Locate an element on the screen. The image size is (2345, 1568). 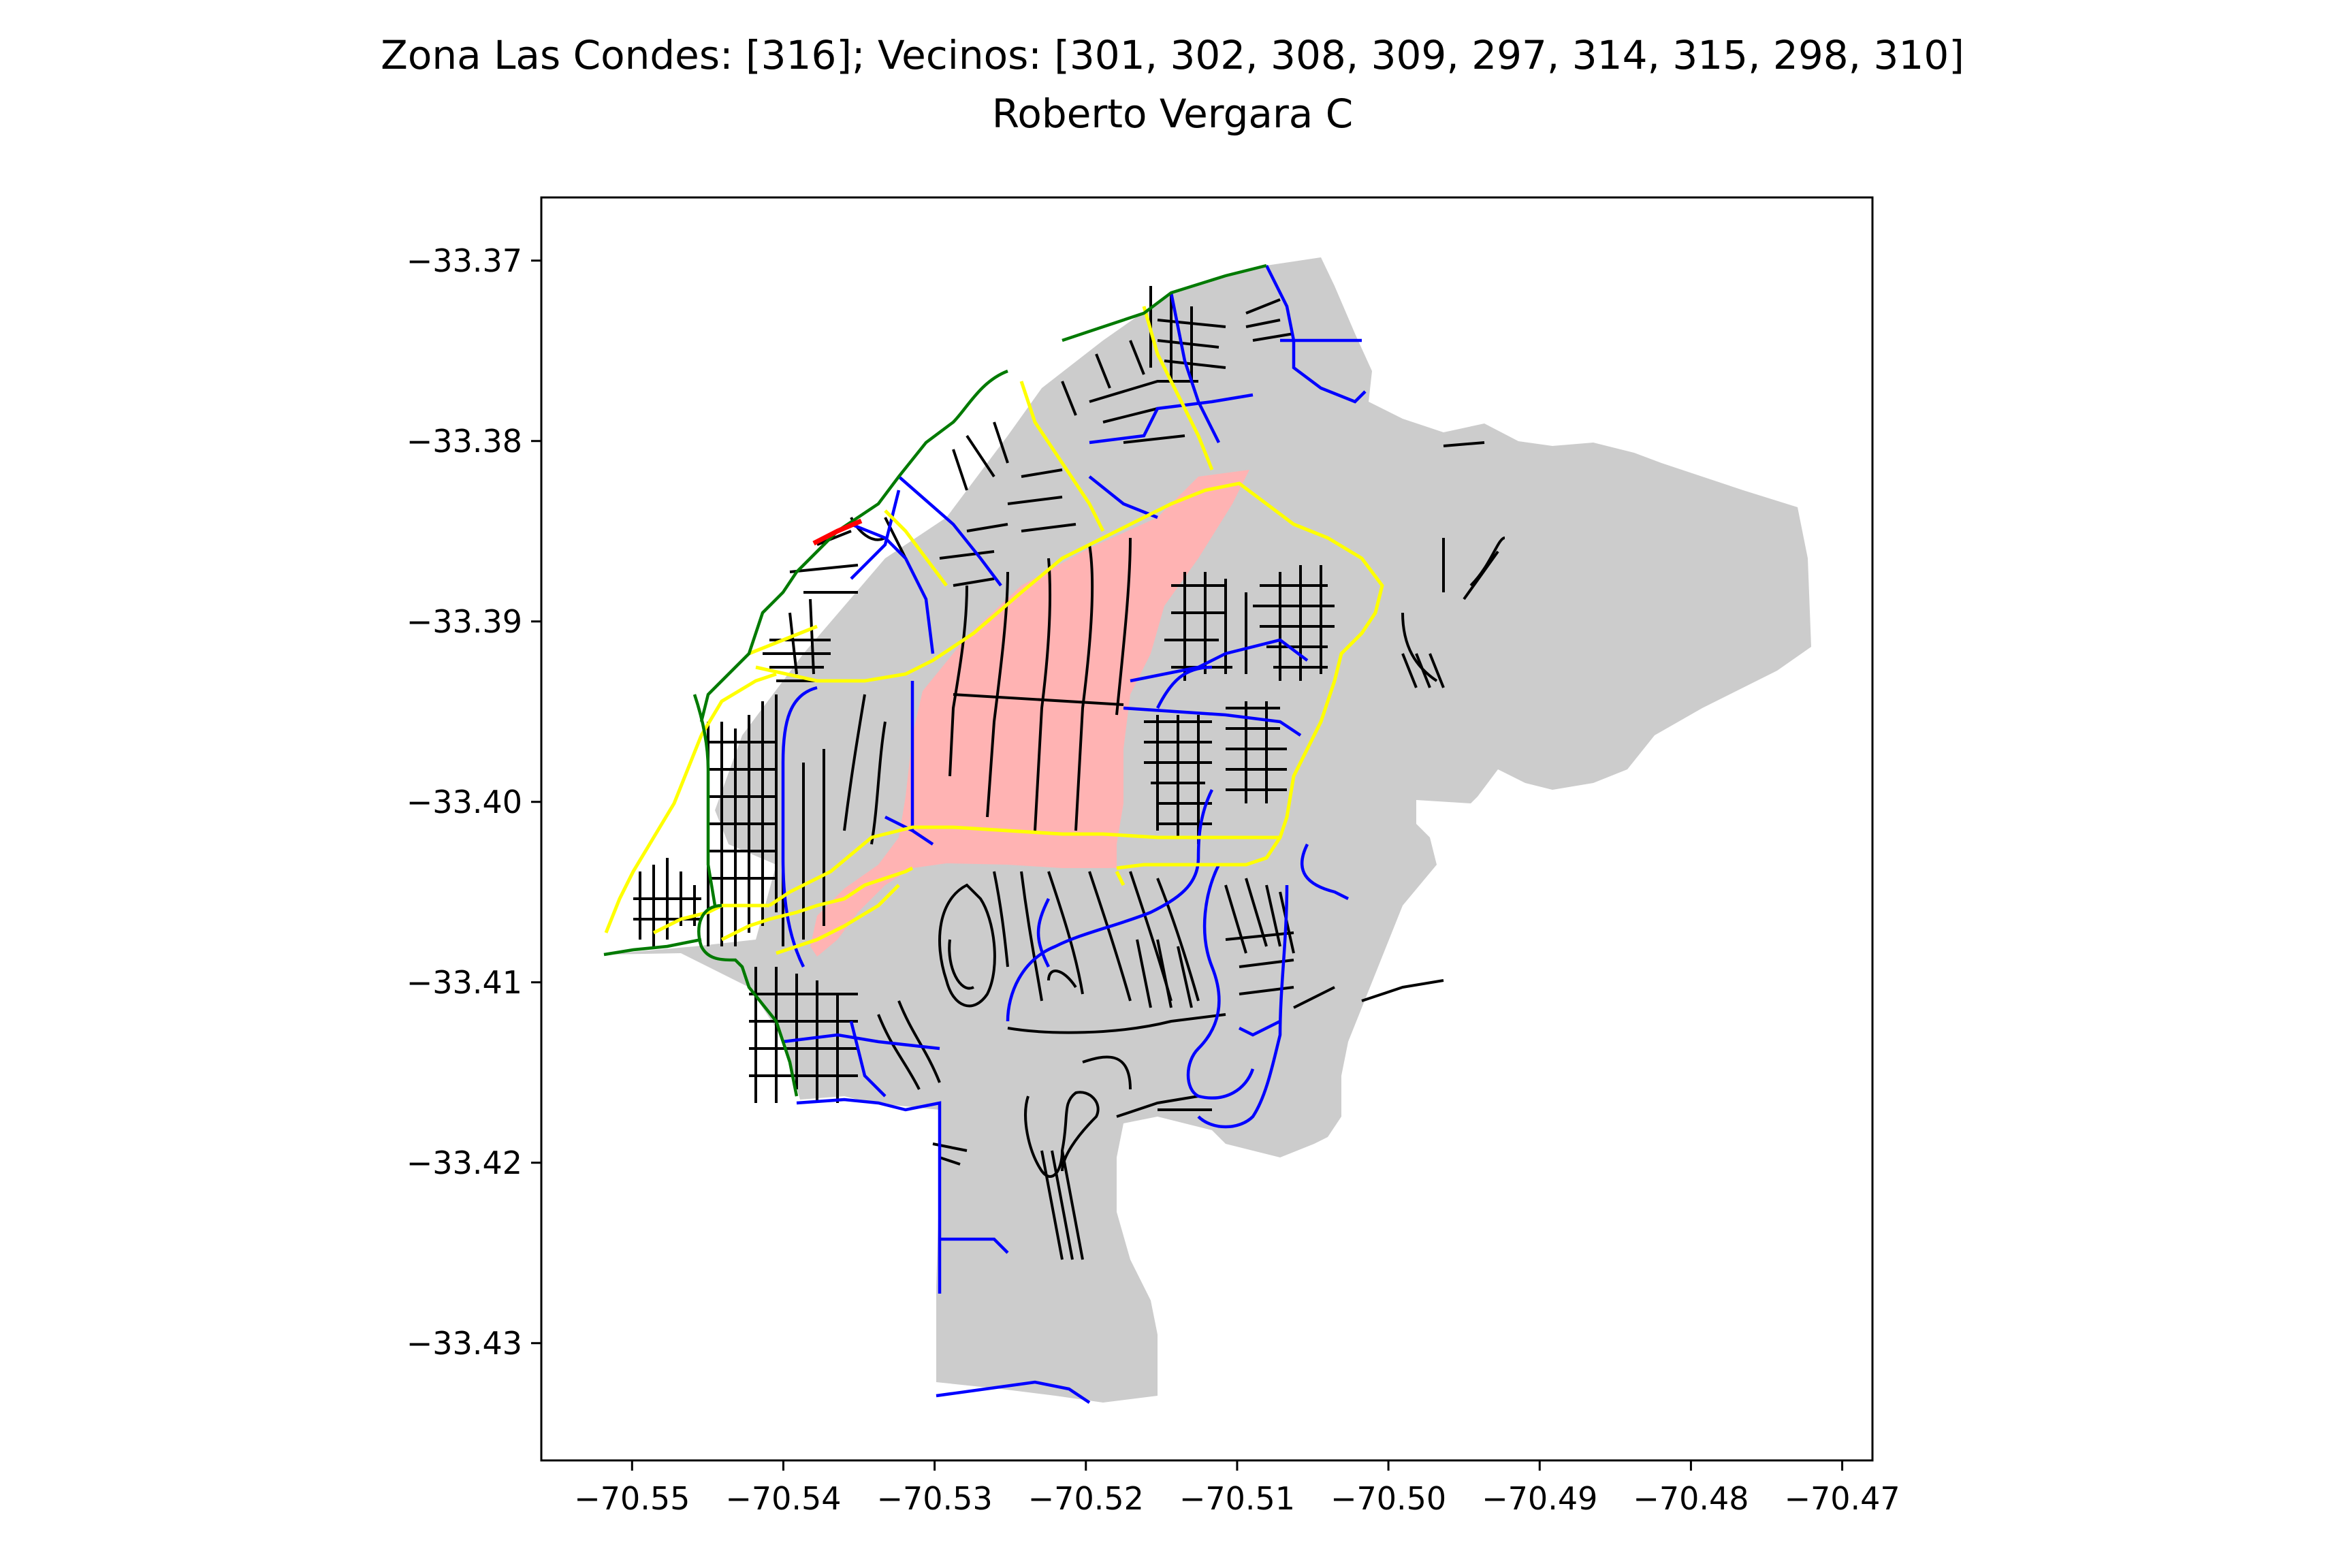
collector-streets is located at coordinates (994, 630).